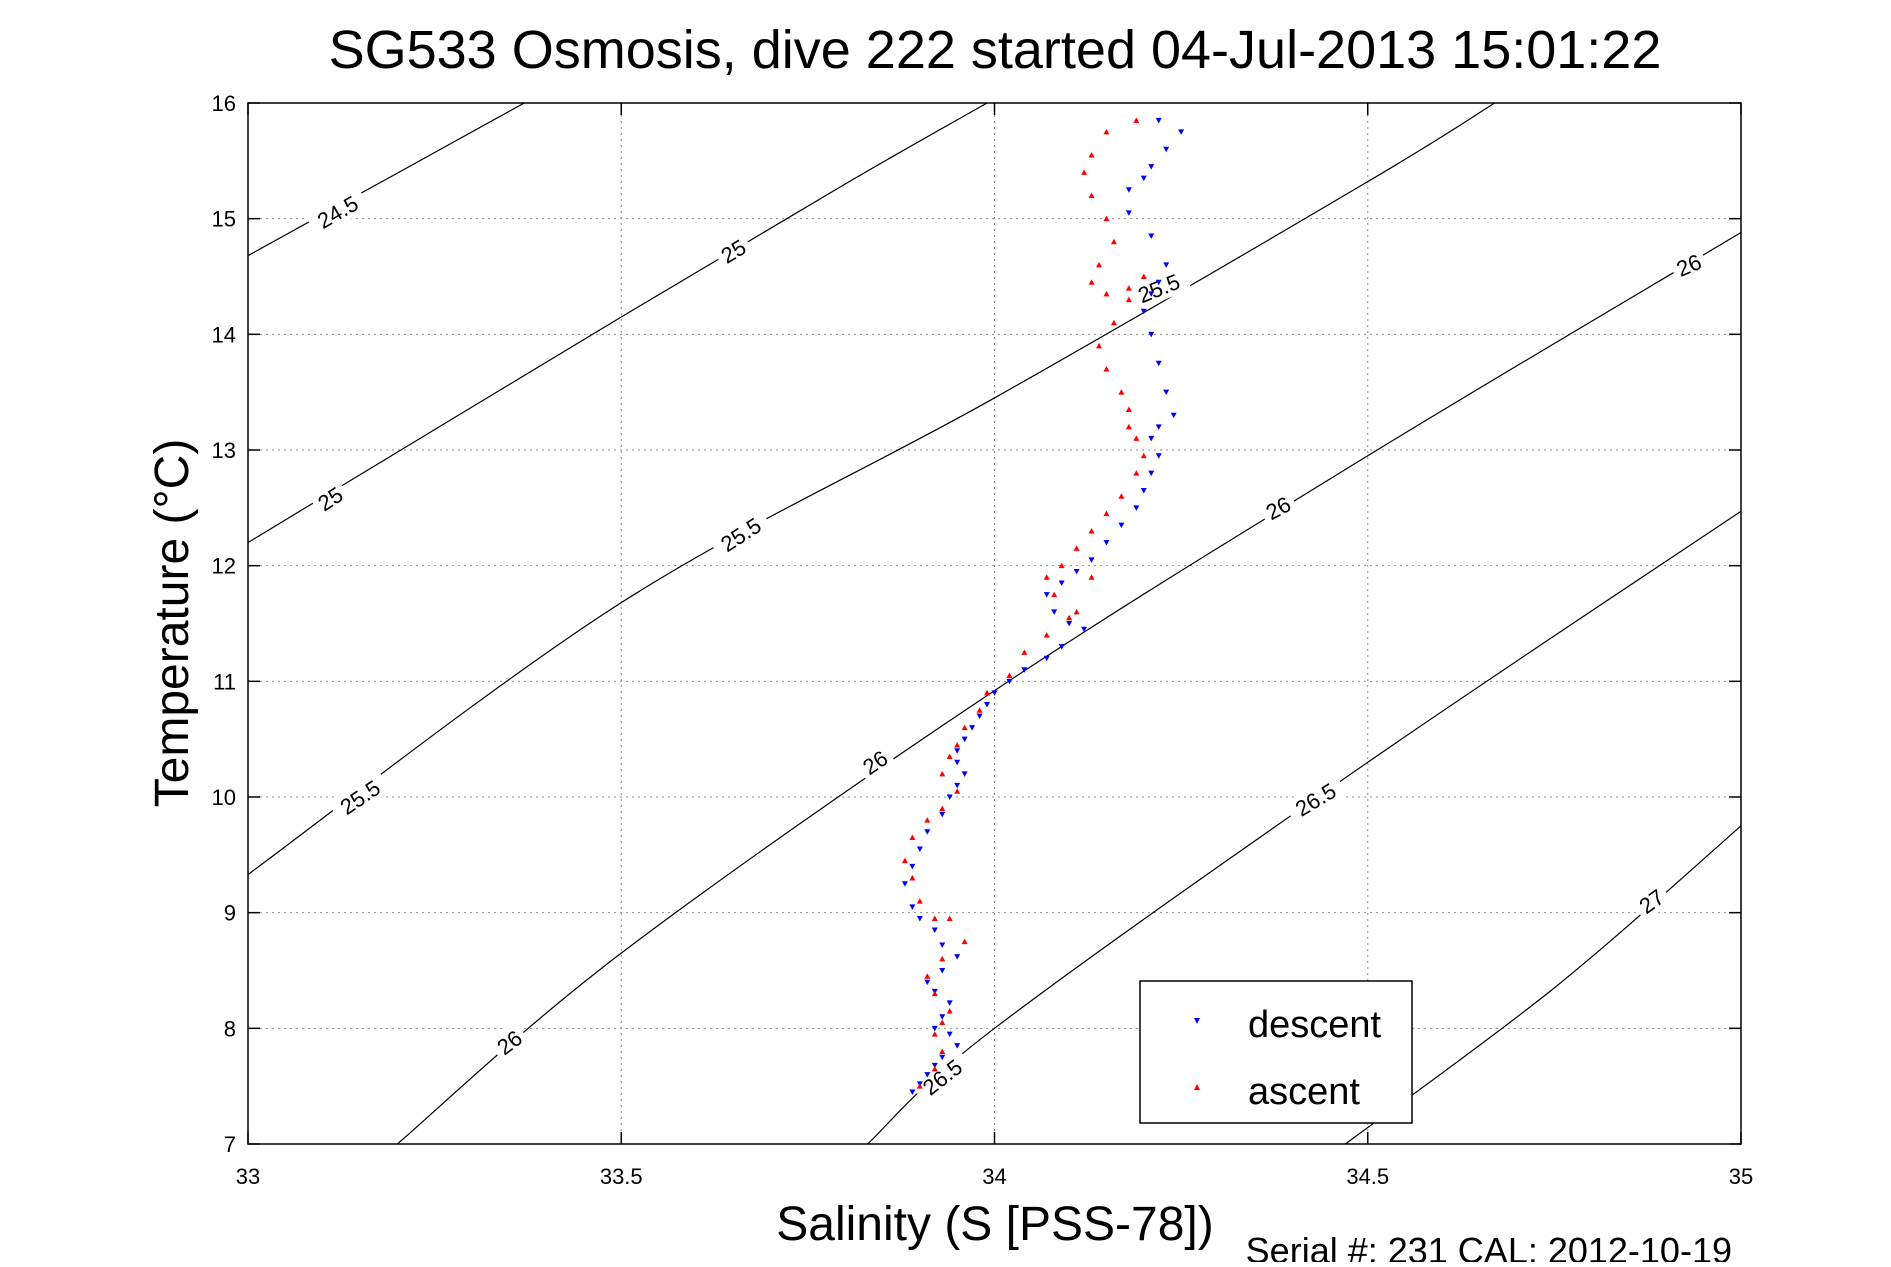 The width and height of the screenshot is (1891, 1267). I want to click on serial-cal-footer: Serial #: 231 CAL: 2012-10-19, so click(1489, 1246).